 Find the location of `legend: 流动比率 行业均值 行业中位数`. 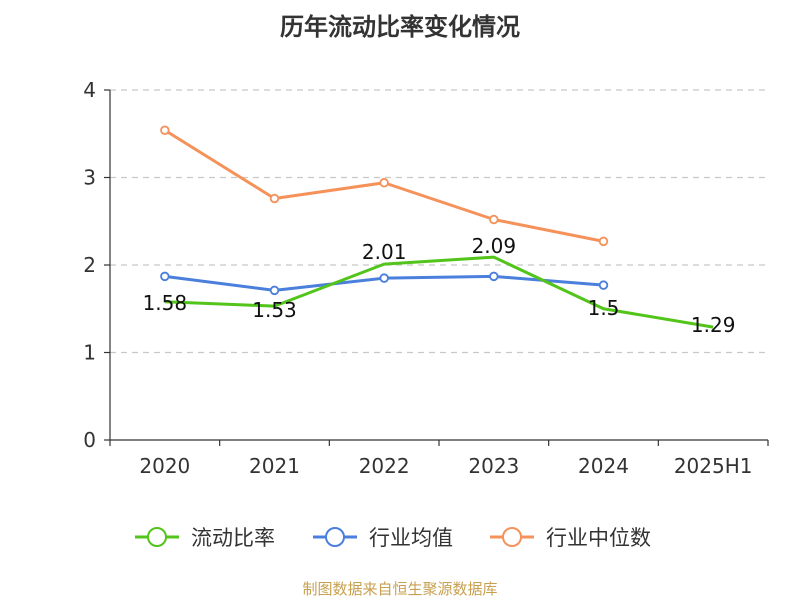

legend: 流动比率 行业均值 行业中位数 is located at coordinates (393, 538).